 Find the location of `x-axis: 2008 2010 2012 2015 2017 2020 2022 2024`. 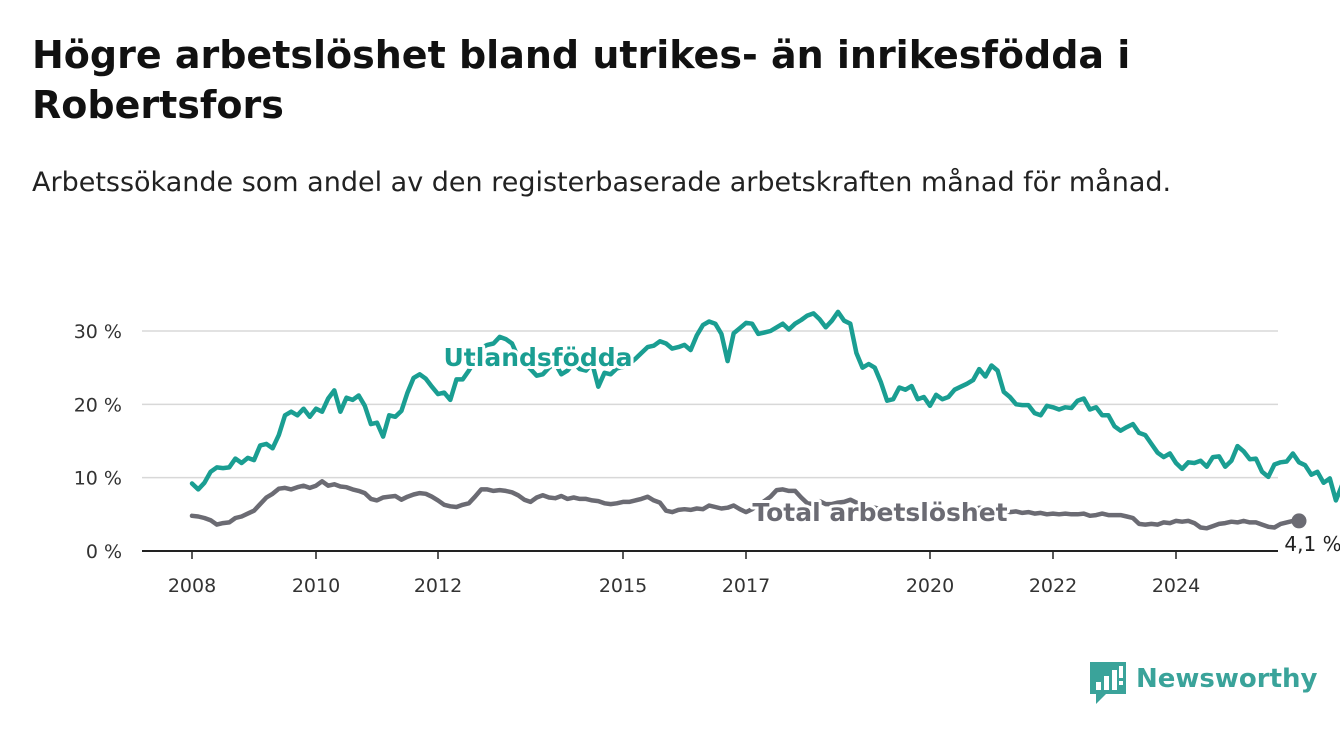

x-axis: 2008 2010 2012 2015 2017 2020 2022 2024 is located at coordinates (684, 574).